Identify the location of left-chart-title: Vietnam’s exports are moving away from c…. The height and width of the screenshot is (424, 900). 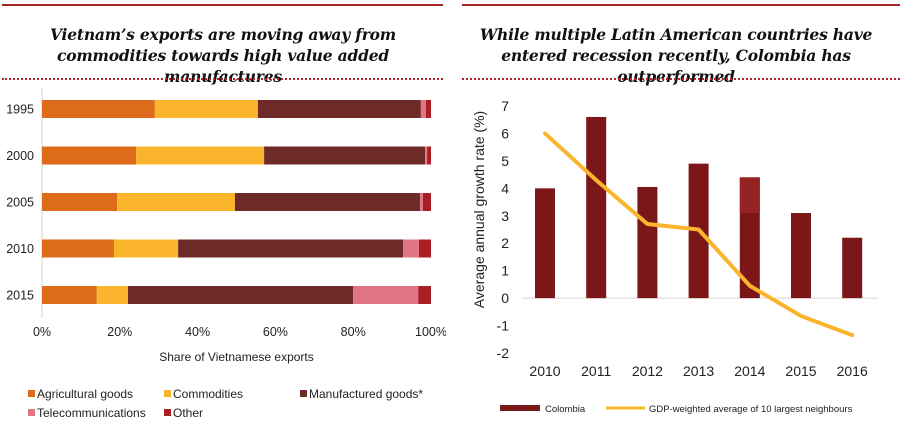
(223, 55).